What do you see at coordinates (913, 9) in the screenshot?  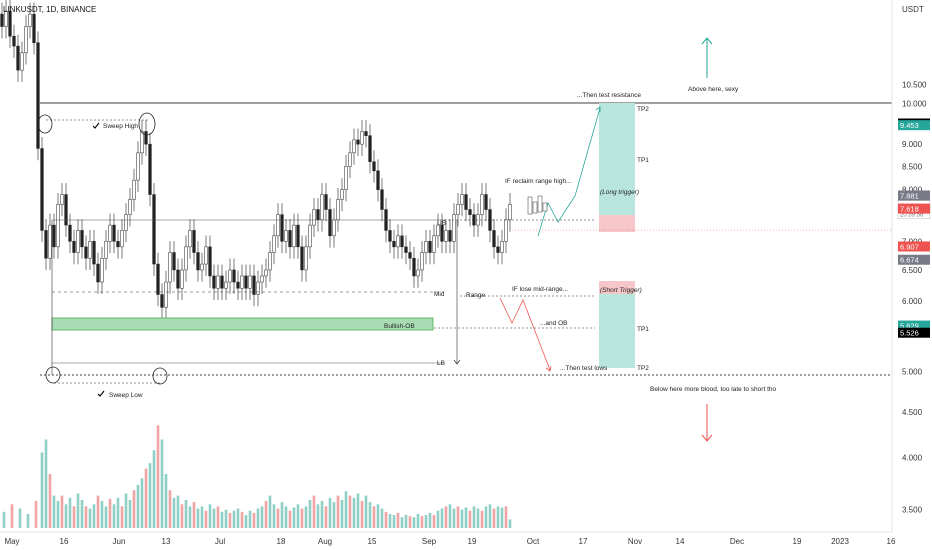 I see `currency-label: USDT` at bounding box center [913, 9].